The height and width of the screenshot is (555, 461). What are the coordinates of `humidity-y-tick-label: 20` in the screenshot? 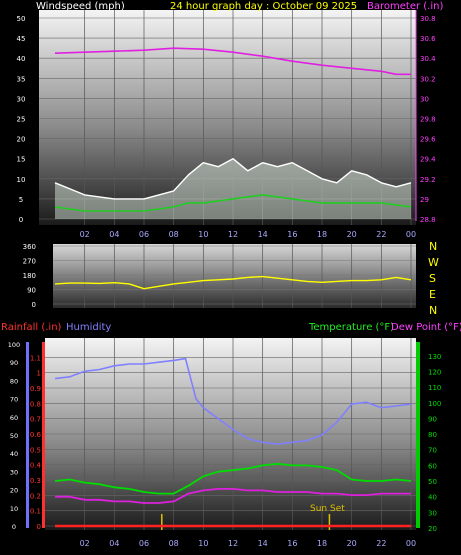 It's located at (14, 491).